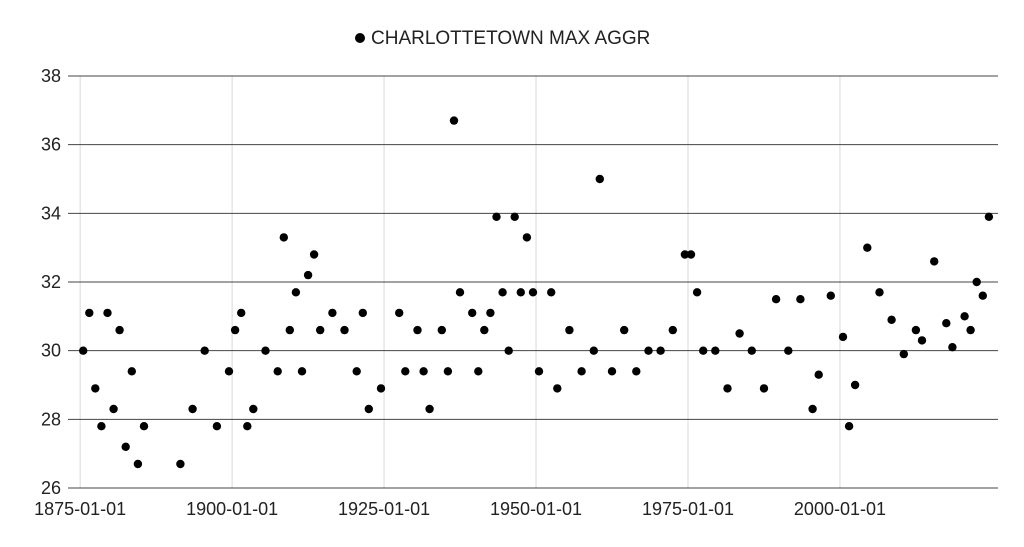 The width and height of the screenshot is (1024, 547). What do you see at coordinates (384, 509) in the screenshot?
I see `x-tick-label: 1925-01-01` at bounding box center [384, 509].